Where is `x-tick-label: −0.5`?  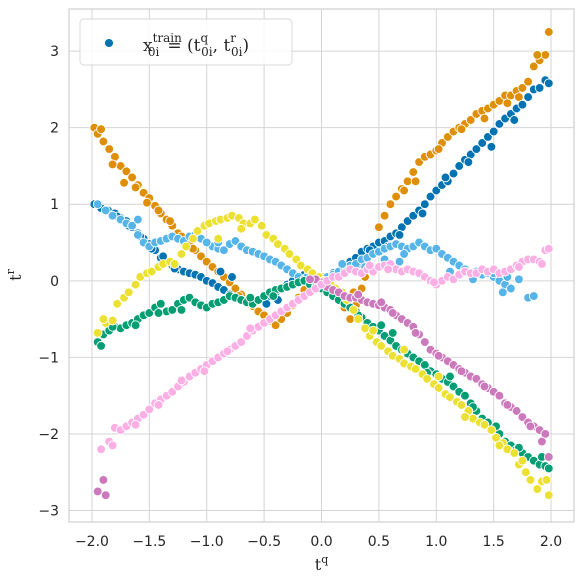
x-tick-label: −0.5 is located at coordinates (264, 542).